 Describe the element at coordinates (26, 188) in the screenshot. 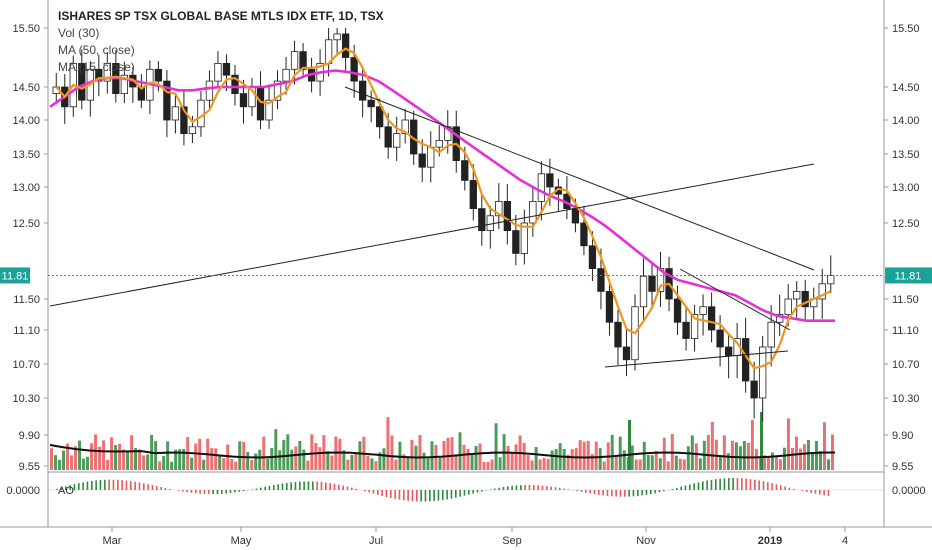

I see `y-tick-label-left: 13.00` at that location.